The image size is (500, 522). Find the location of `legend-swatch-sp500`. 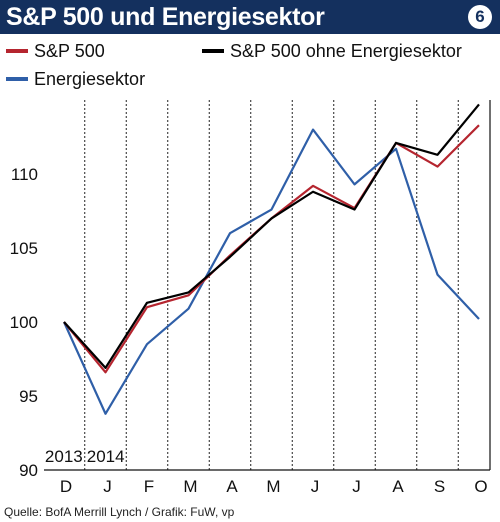

legend-swatch-sp500 is located at coordinates (17, 51).